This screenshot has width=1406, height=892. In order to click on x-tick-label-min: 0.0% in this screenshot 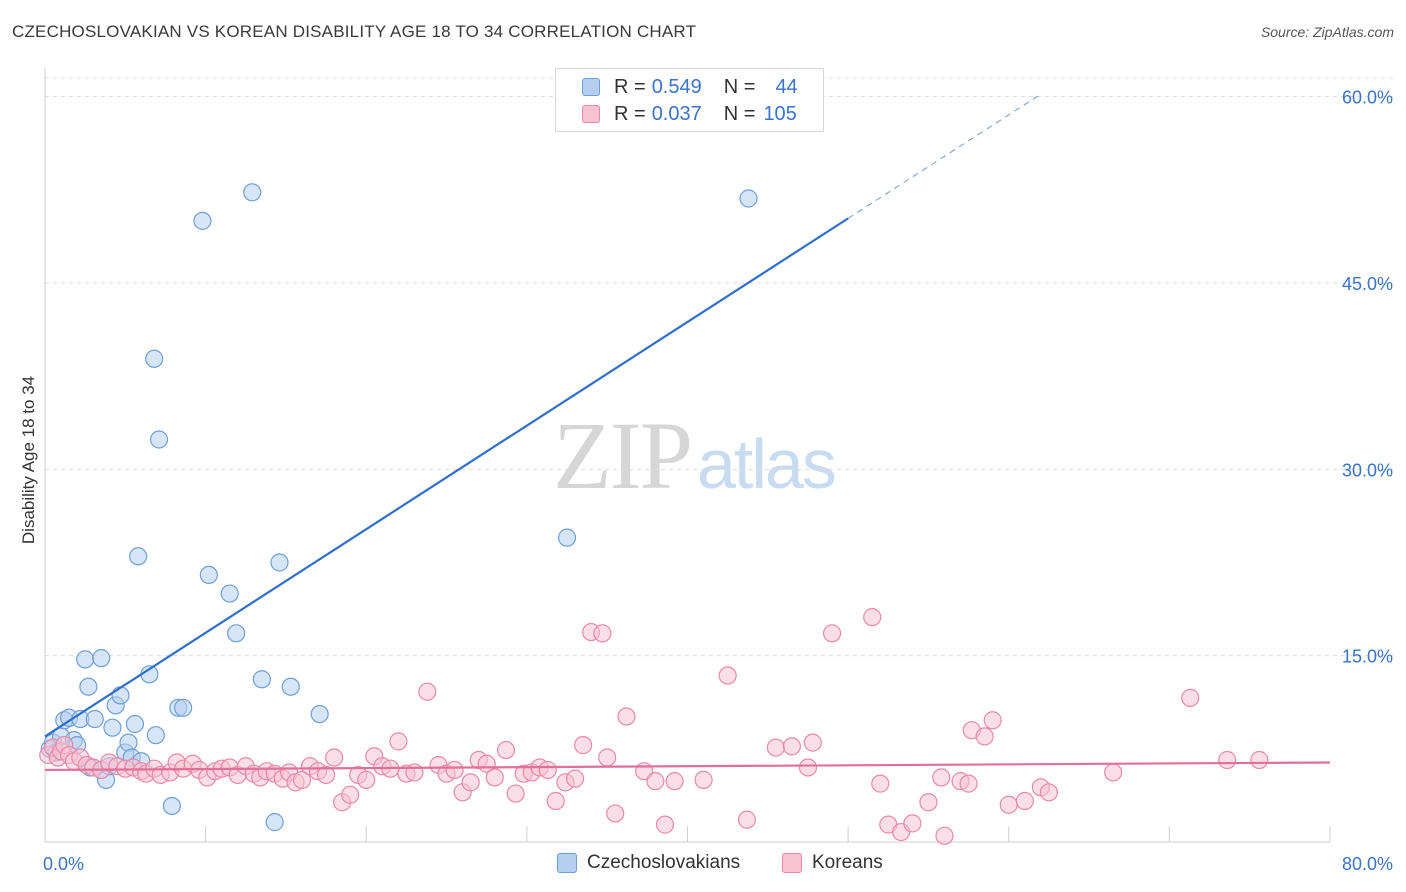, I will do `click(63, 864)`.